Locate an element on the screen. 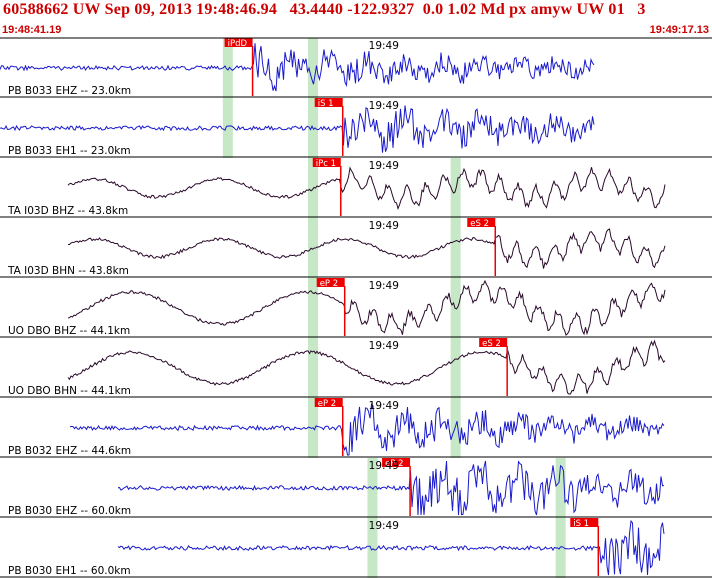 The image size is (712, 578). channel-label-4: TA I03D BHN -- 43.8km is located at coordinates (68, 271).